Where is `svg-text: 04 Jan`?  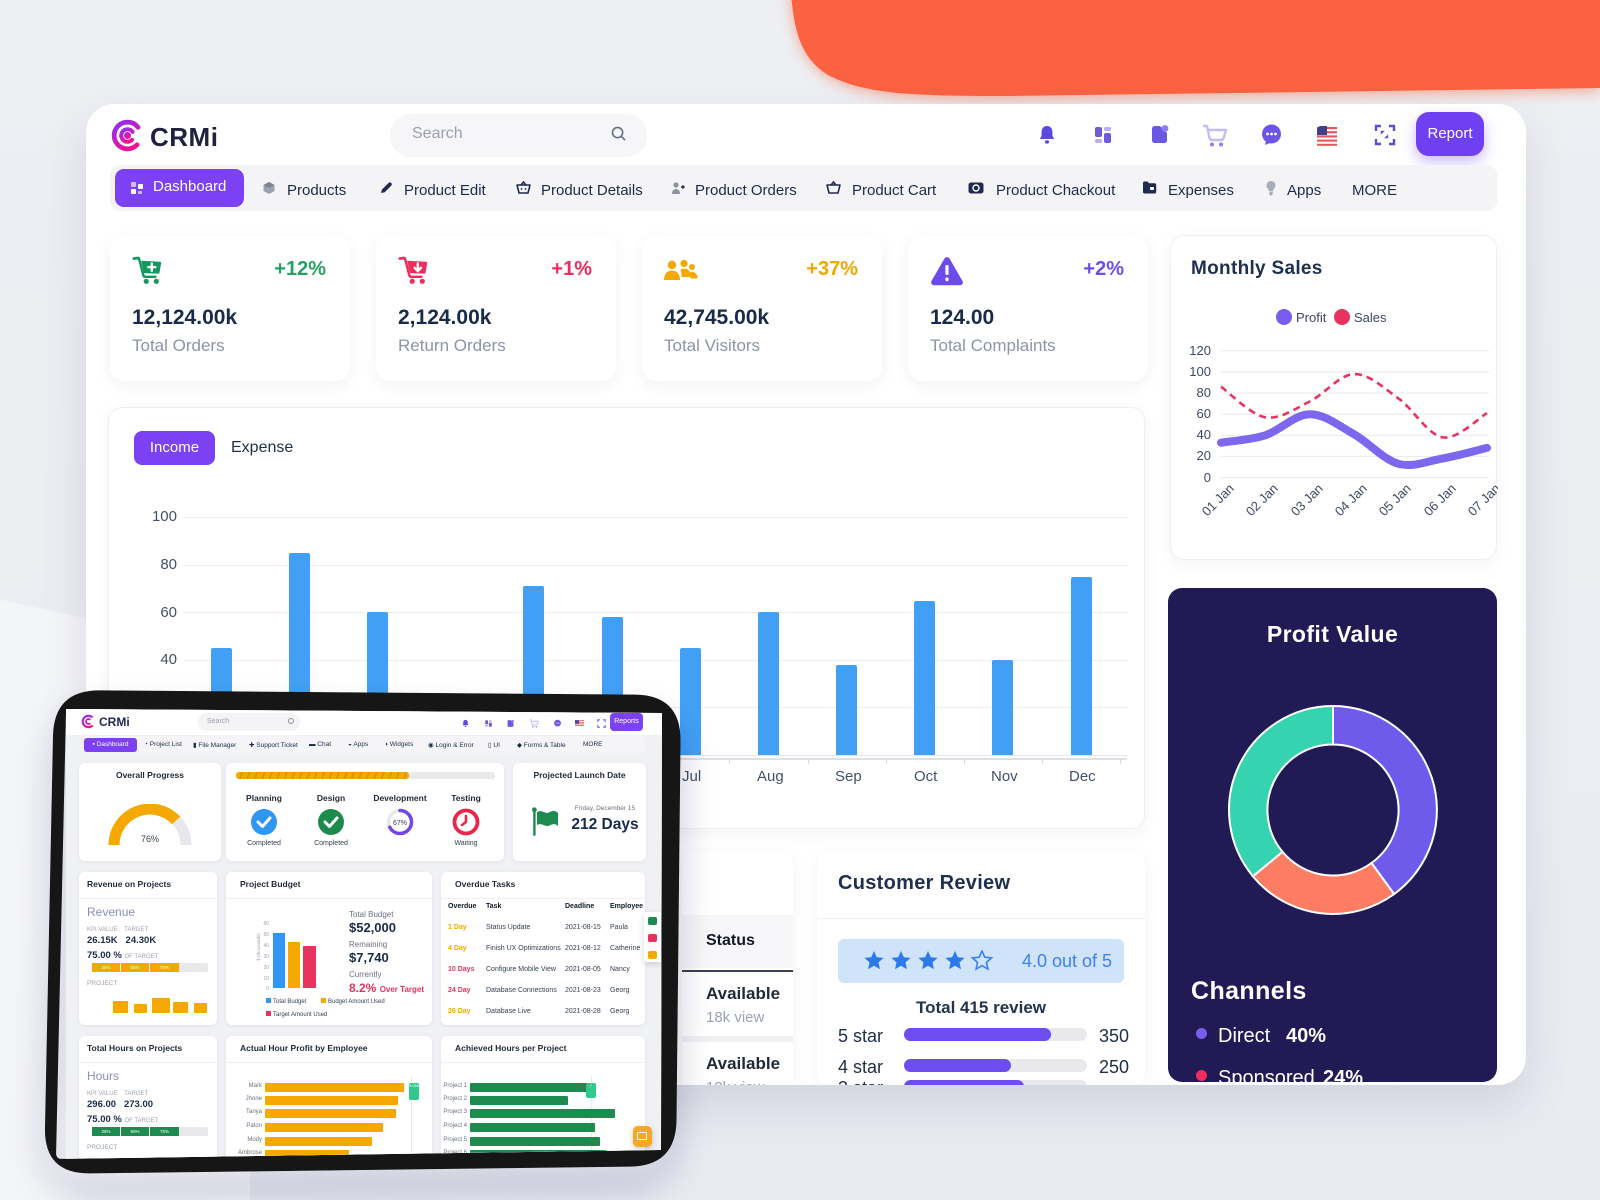
svg-text: 04 Jan is located at coordinates (1351, 500).